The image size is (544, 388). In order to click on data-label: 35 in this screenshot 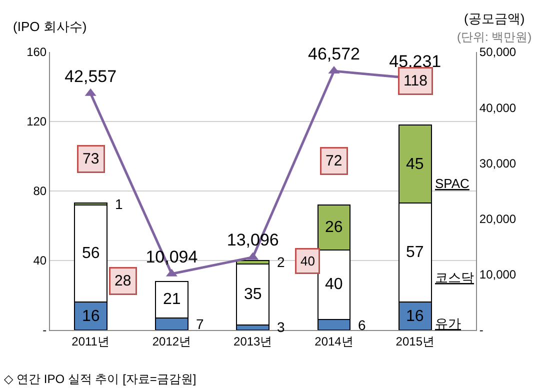, I will do `click(253, 294)`.